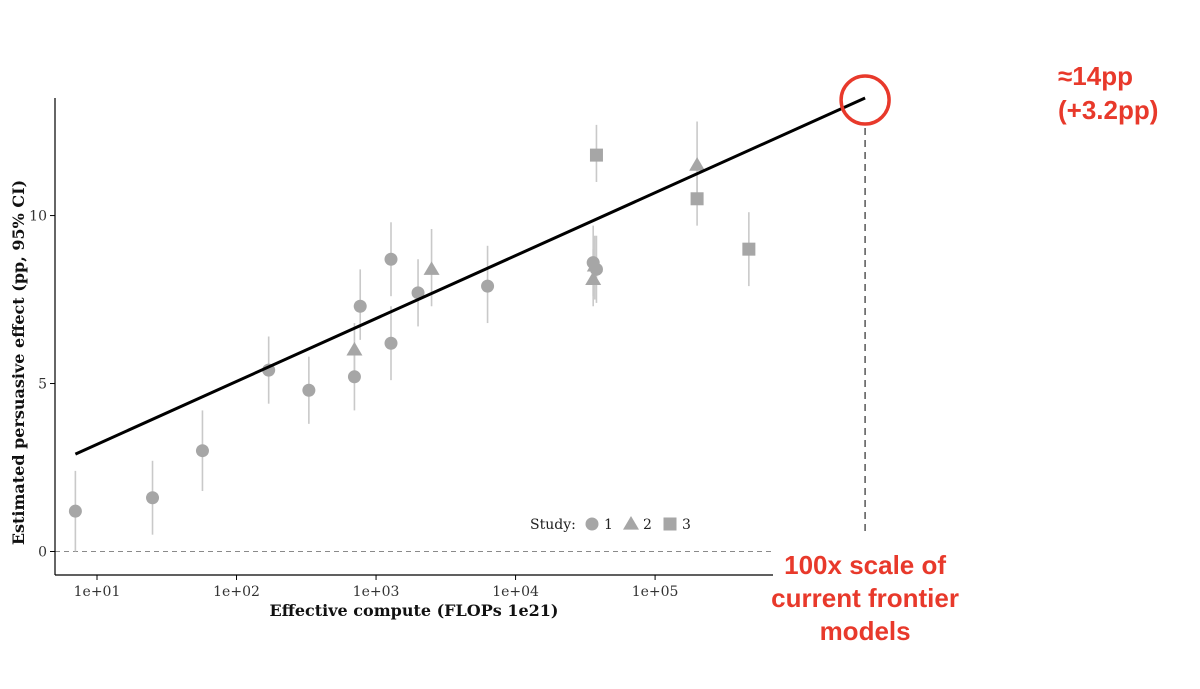 This screenshot has width=1200, height=689. I want to click on scale-annotation-line: current frontier, so click(865, 598).